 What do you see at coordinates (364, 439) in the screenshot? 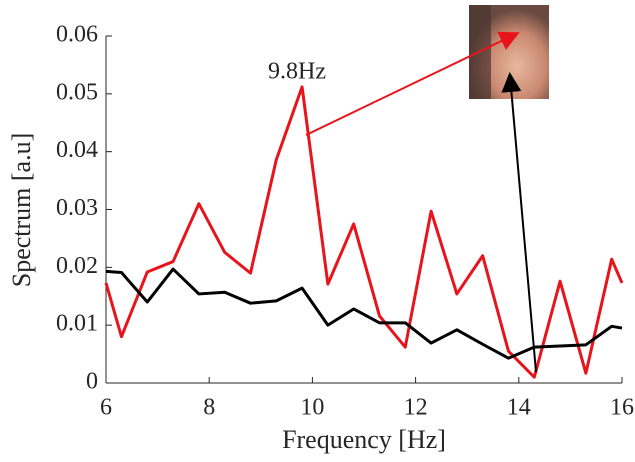
I see `x-axis-label: Frequency [Hz]` at bounding box center [364, 439].